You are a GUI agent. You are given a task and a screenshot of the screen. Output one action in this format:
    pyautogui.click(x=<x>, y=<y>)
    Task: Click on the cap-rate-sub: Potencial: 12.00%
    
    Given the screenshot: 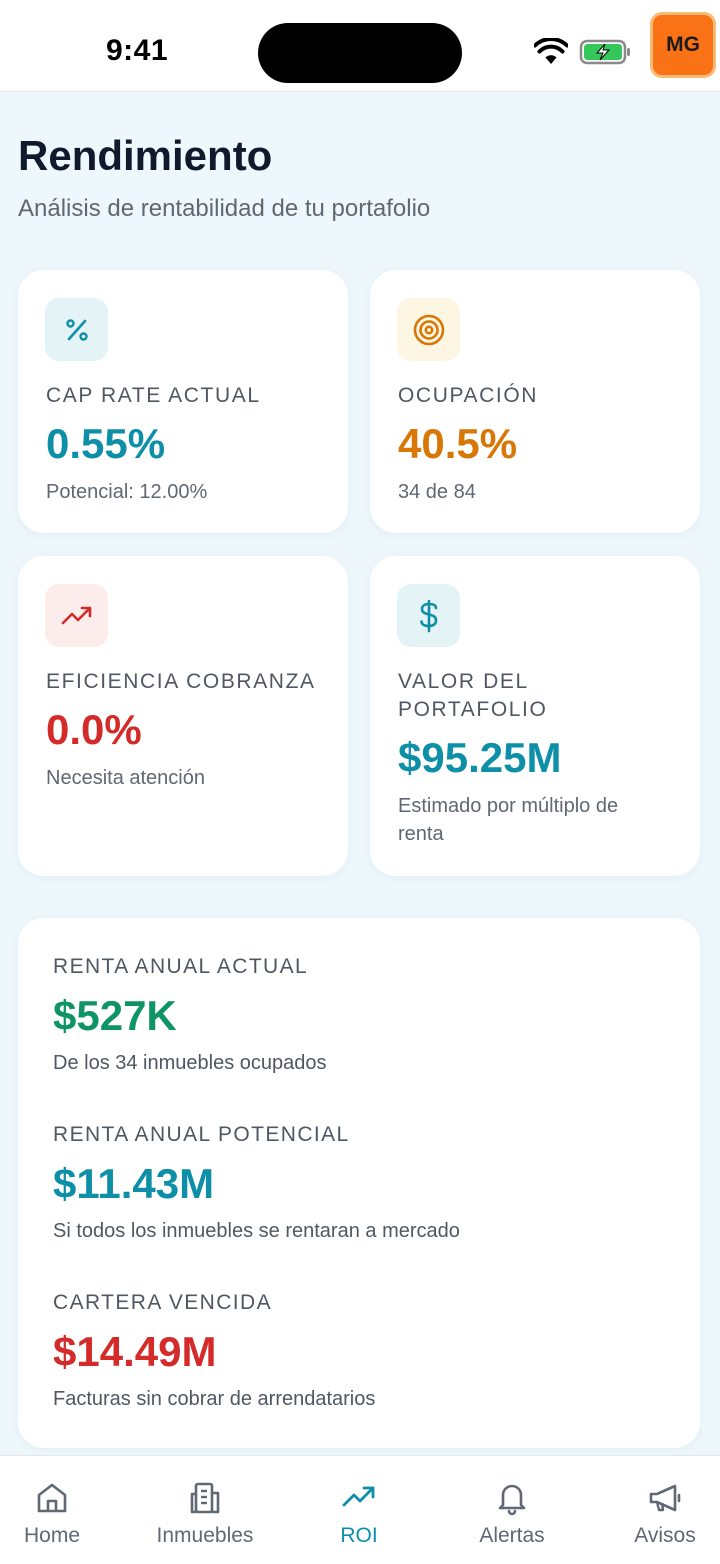 What is the action you would take?
    pyautogui.click(x=127, y=492)
    